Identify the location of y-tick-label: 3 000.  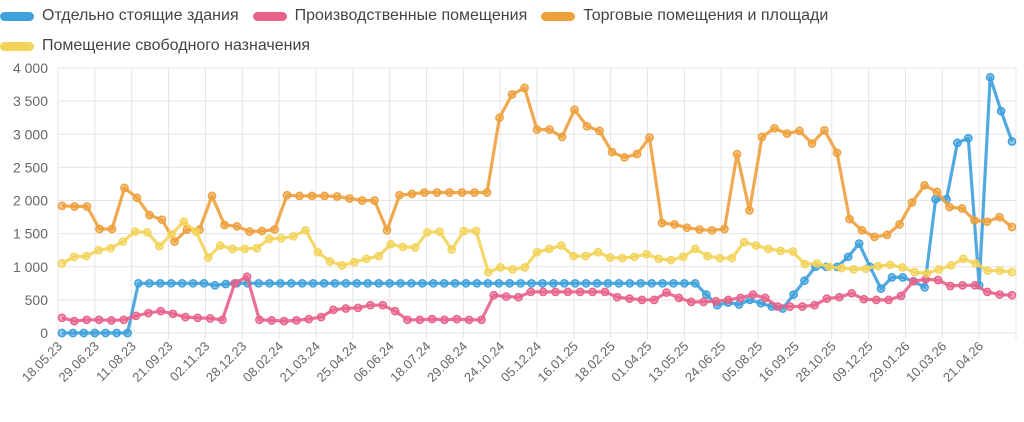
(30, 134).